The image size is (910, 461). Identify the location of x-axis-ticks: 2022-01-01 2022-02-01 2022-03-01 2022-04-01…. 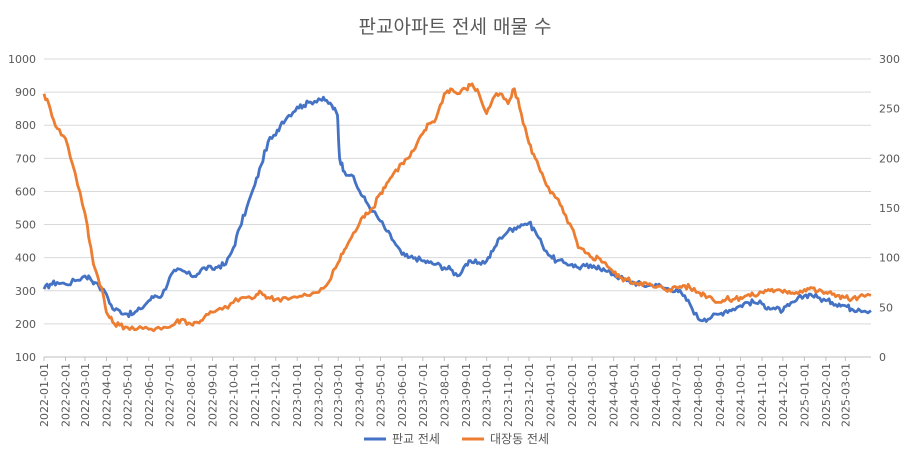
(445, 392).